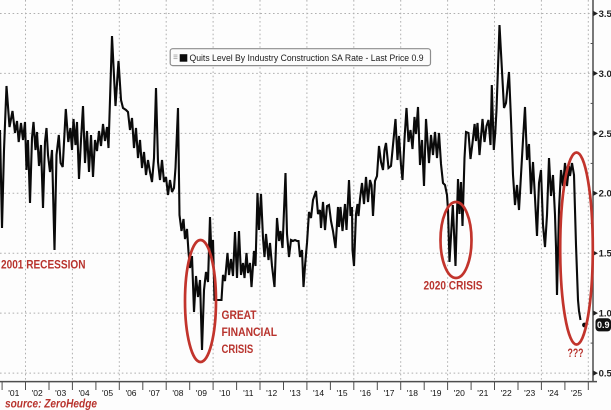 Image resolution: width=611 pixels, height=410 pixels. Describe the element at coordinates (576, 393) in the screenshot. I see `svg-text: '25` at that location.